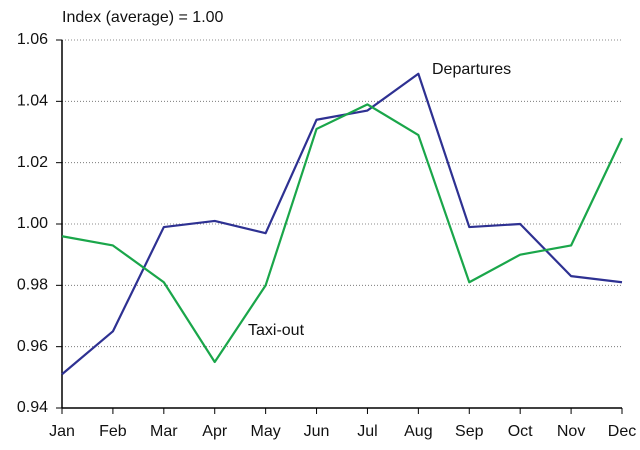  Describe the element at coordinates (62, 431) in the screenshot. I see `x-tick-label: Jan` at that location.